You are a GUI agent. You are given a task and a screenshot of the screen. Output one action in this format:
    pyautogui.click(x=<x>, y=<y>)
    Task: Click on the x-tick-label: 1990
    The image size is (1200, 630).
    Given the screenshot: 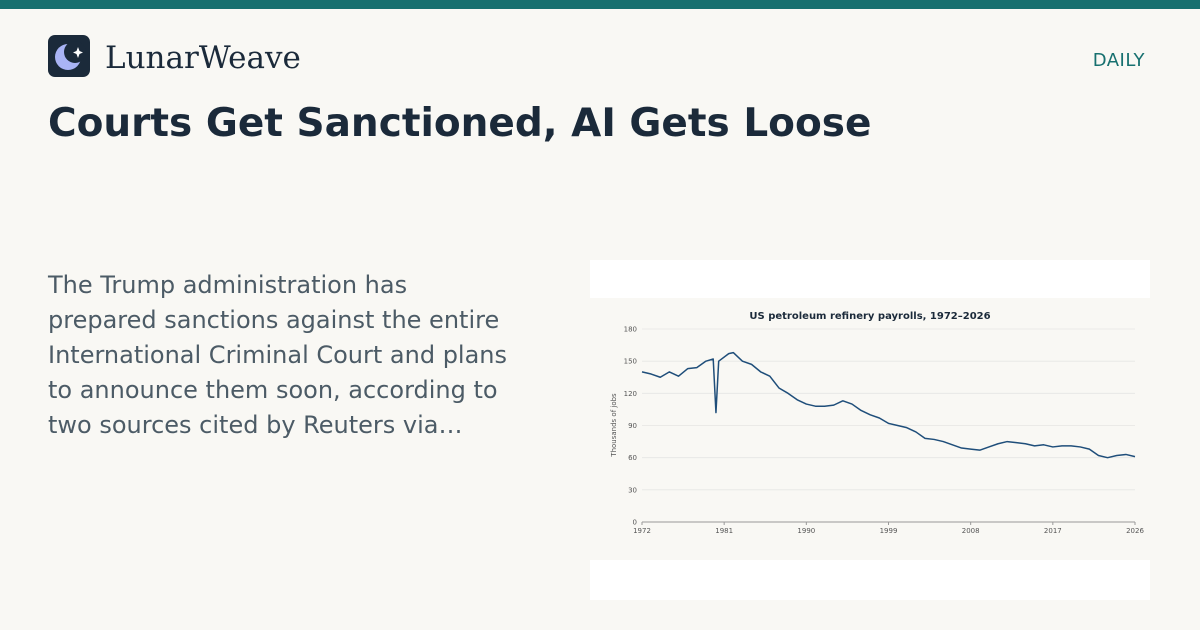 What is the action you would take?
    pyautogui.click(x=806, y=531)
    